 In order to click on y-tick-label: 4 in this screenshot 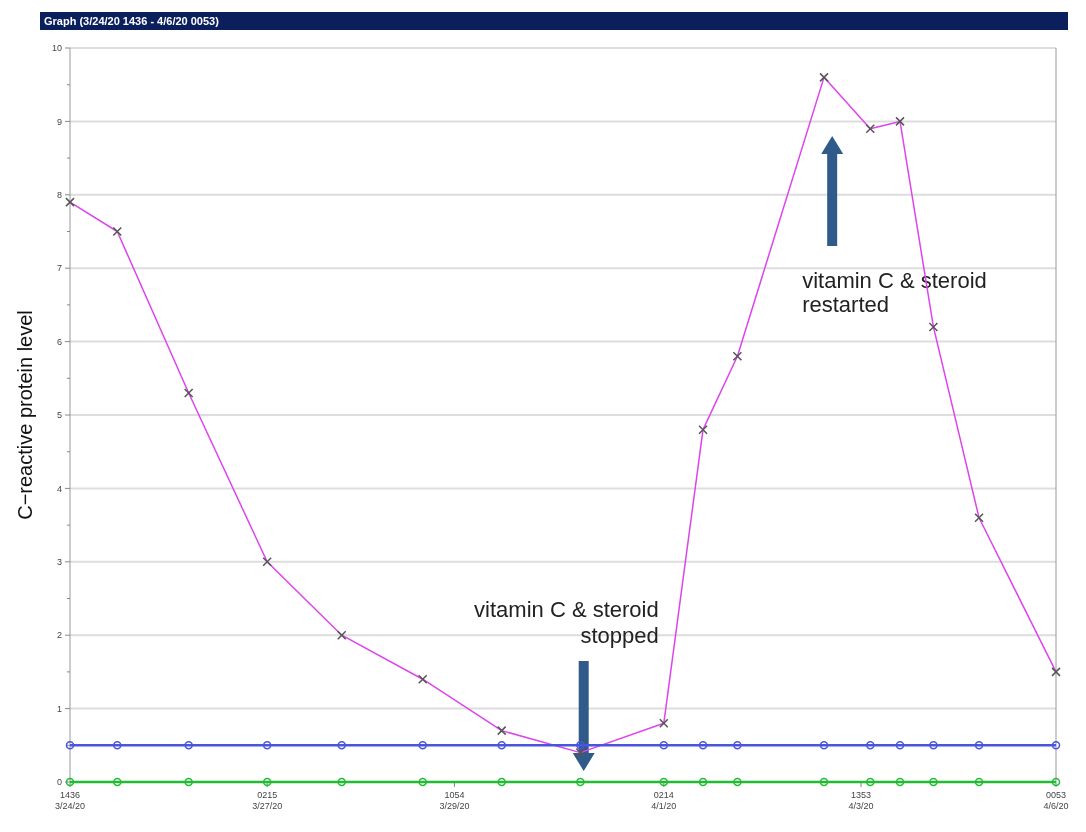, I will do `click(59, 488)`.